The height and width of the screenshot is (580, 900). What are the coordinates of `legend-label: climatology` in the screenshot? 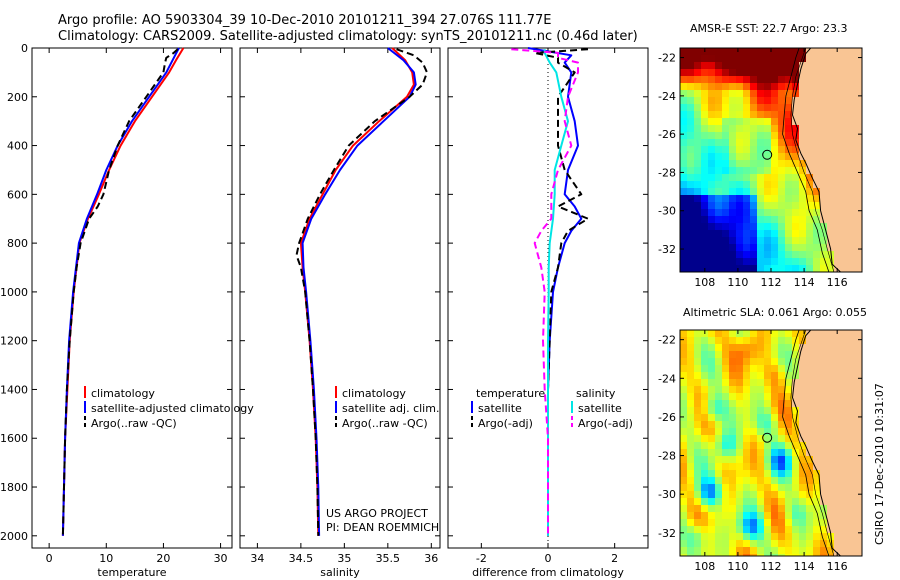 It's located at (374, 393).